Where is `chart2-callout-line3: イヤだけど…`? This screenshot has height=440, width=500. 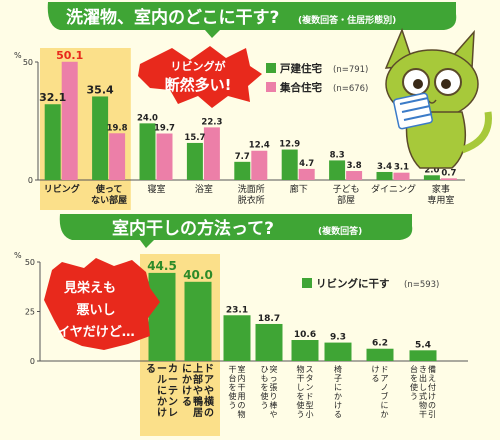 chart2-callout-line3: イヤだけど… is located at coordinates (96, 332).